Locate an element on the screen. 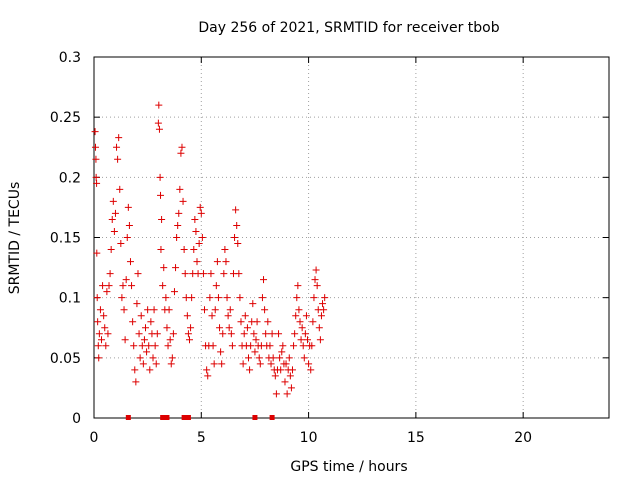 This screenshot has width=640, height=480. x-tick-label: 0 is located at coordinates (94, 438).